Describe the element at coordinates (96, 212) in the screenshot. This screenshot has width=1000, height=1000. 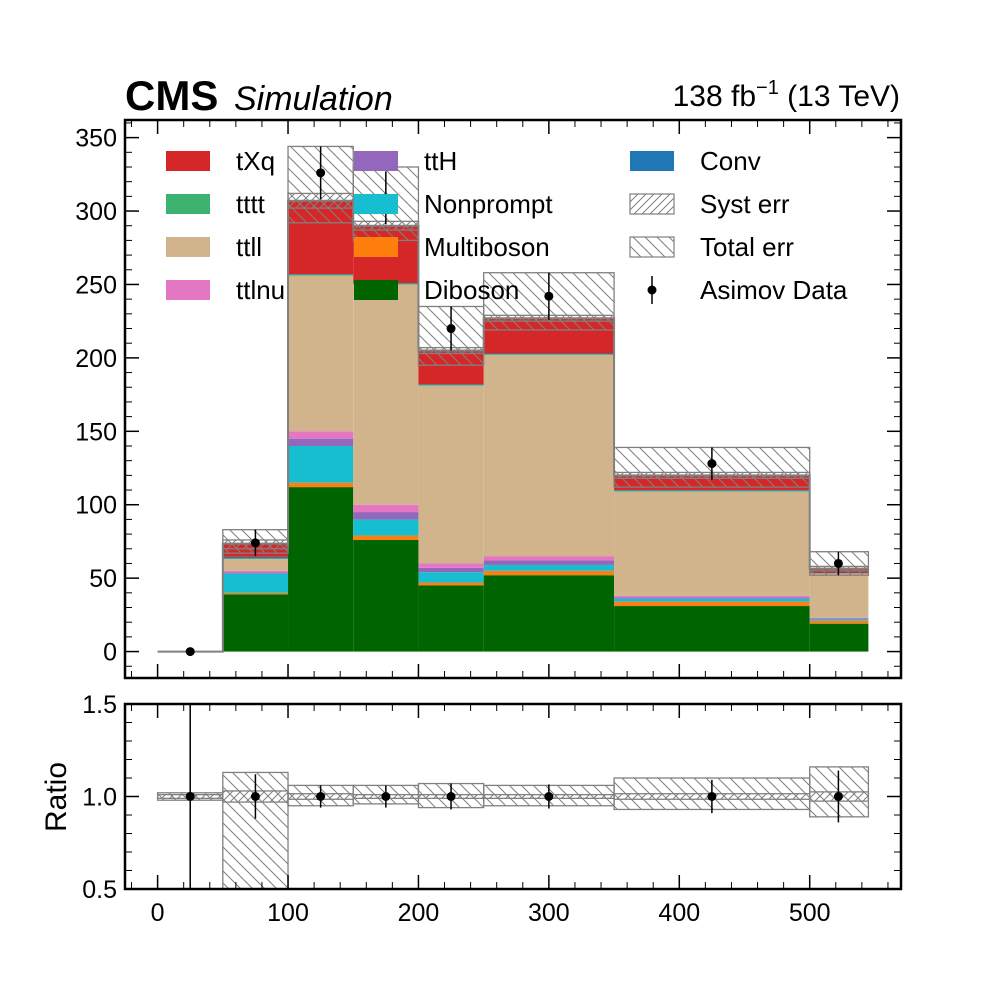
I see `y-tick-label: 300` at that location.